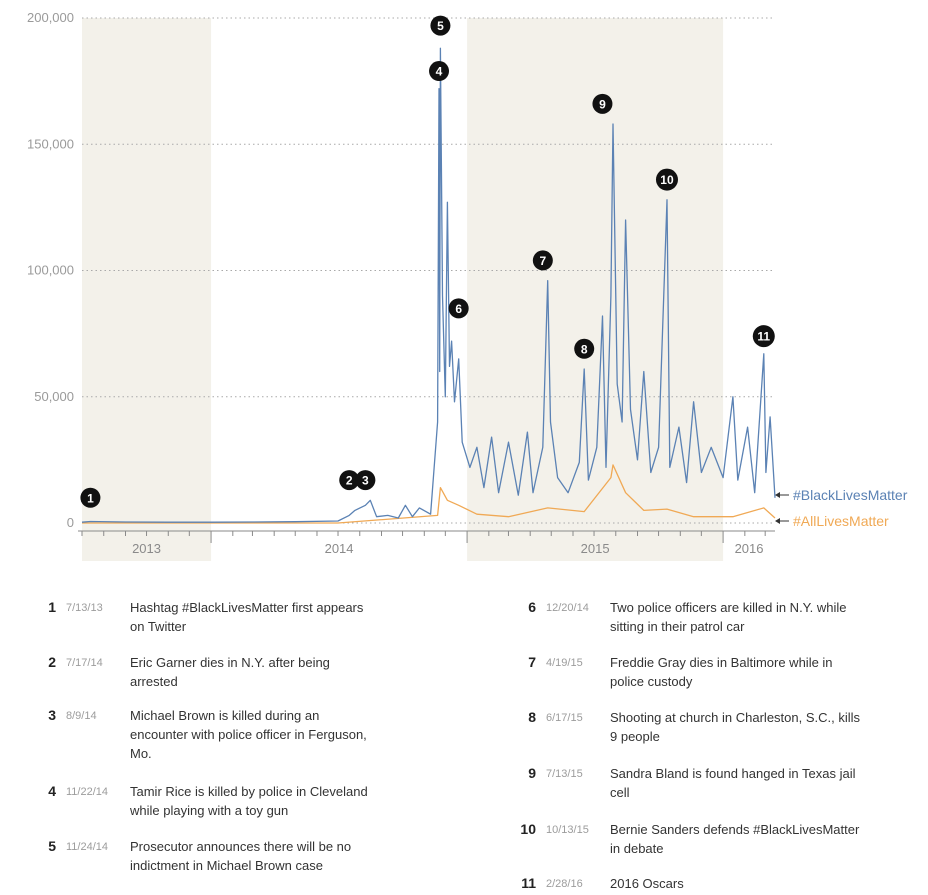 This screenshot has width=928, height=895. I want to click on event-date: 12/20/14, so click(567, 608).